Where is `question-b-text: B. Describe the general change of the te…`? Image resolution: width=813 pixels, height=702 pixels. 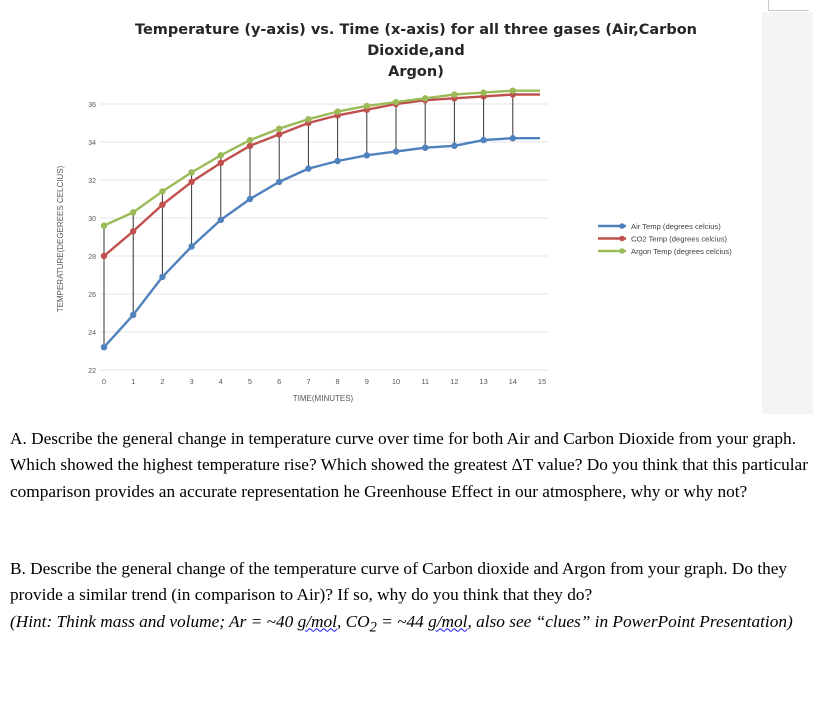 question-b-text: B. Describe the general change of the te… is located at coordinates (399, 582).